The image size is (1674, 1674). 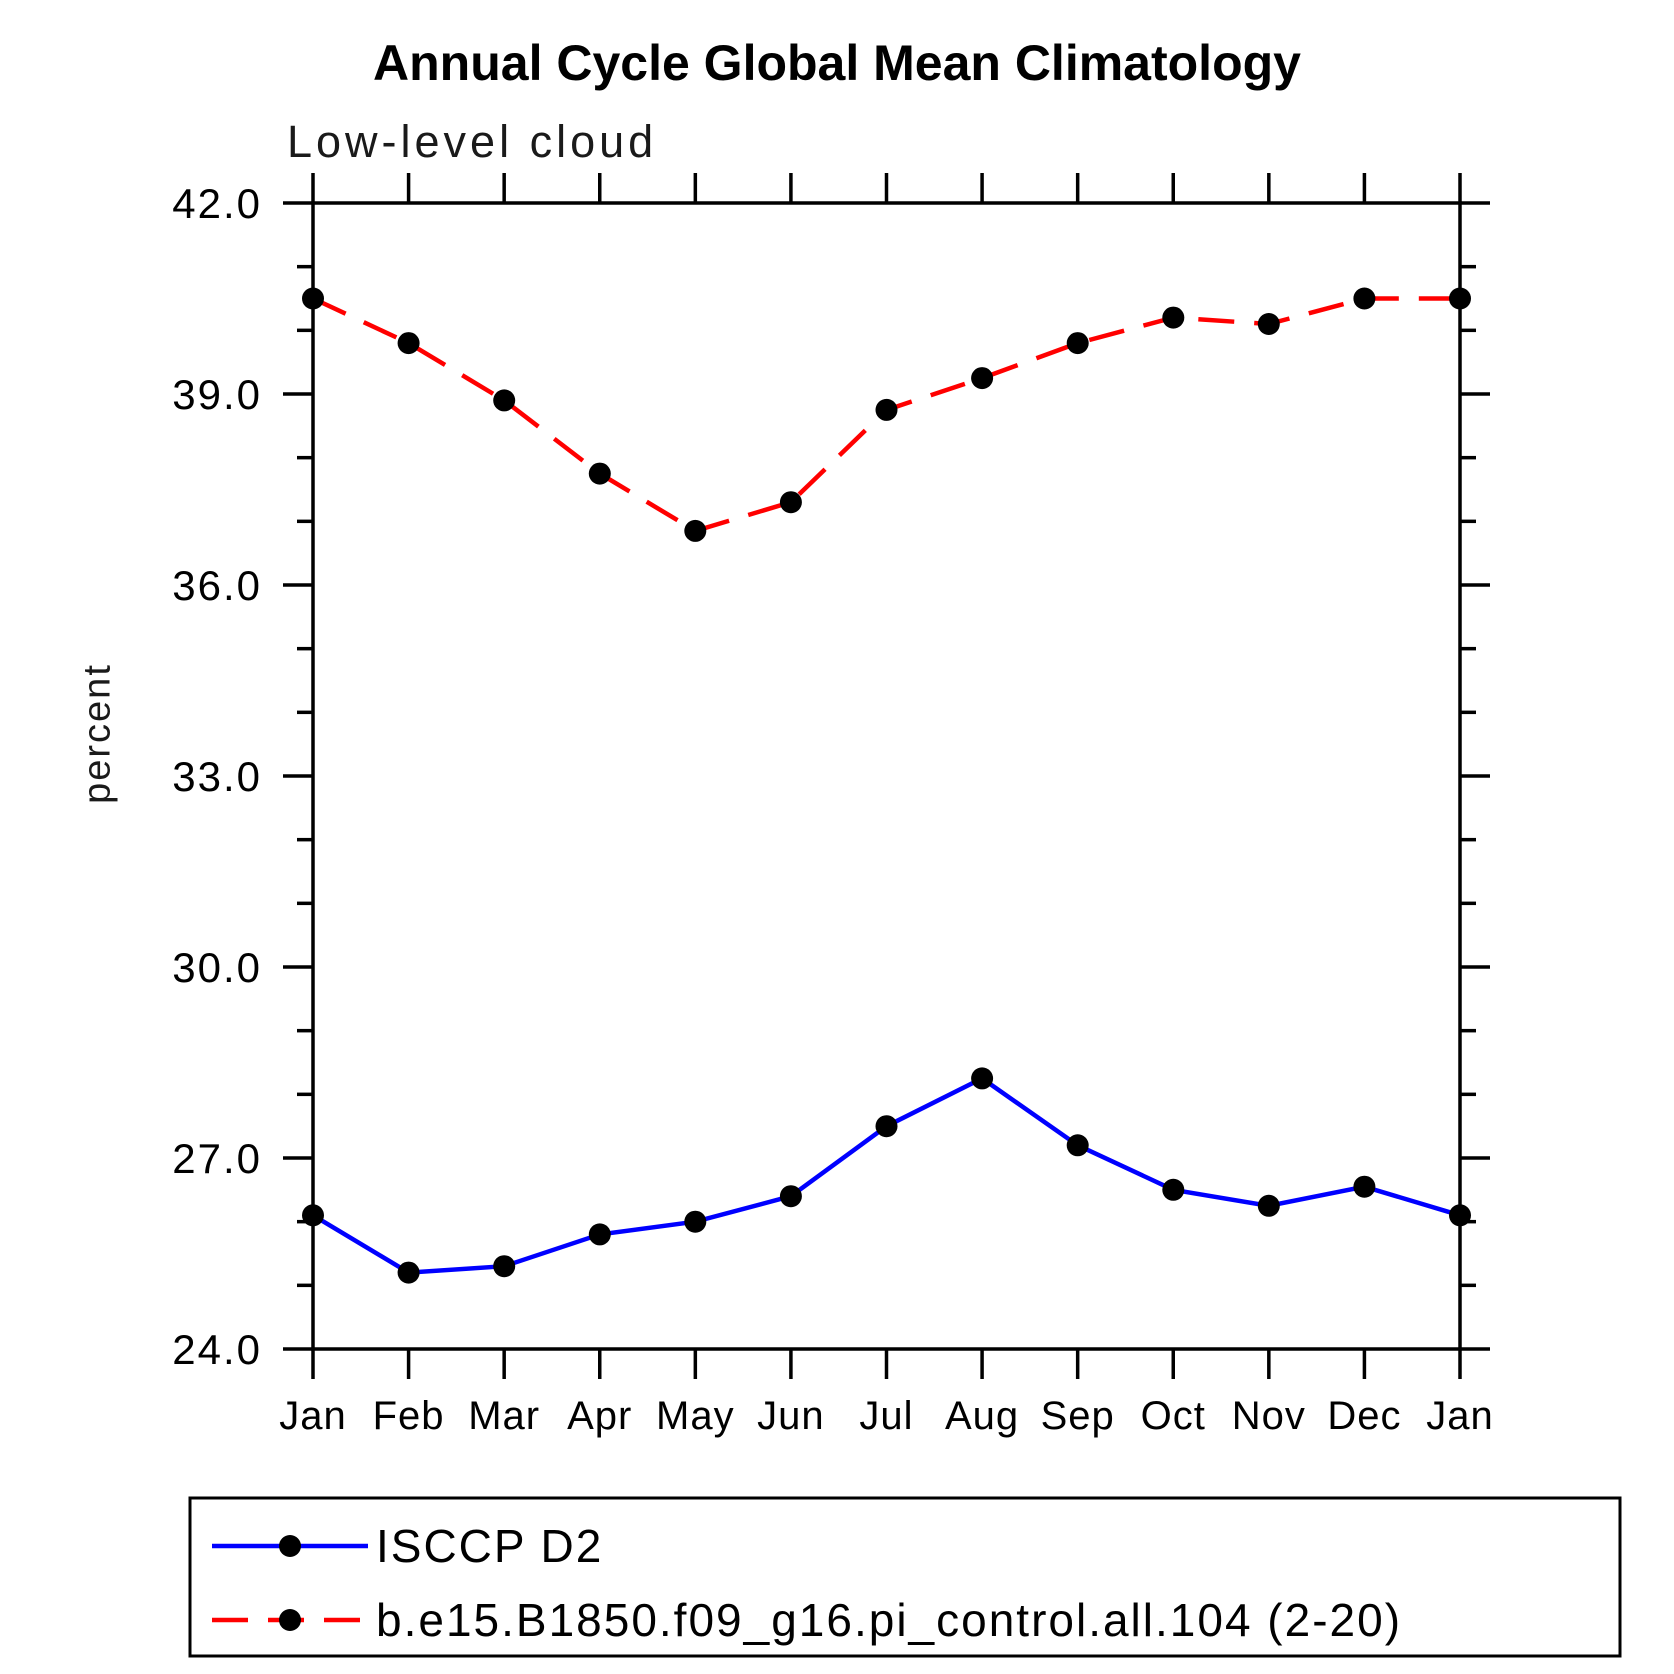 What do you see at coordinates (504, 1266) in the screenshot?
I see `data-point-0-Mar` at bounding box center [504, 1266].